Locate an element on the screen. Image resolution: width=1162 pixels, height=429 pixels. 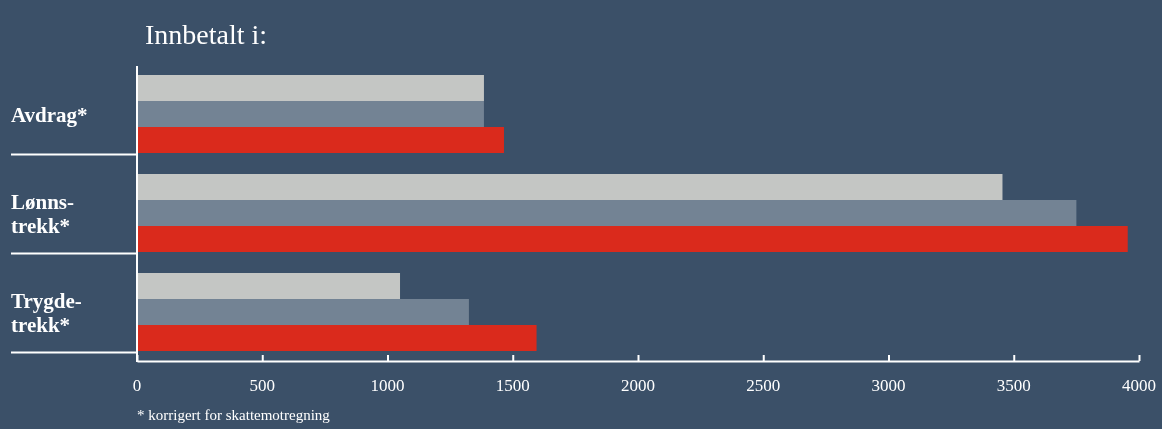
chart-title: Innbetalt i: is located at coordinates (206, 34).